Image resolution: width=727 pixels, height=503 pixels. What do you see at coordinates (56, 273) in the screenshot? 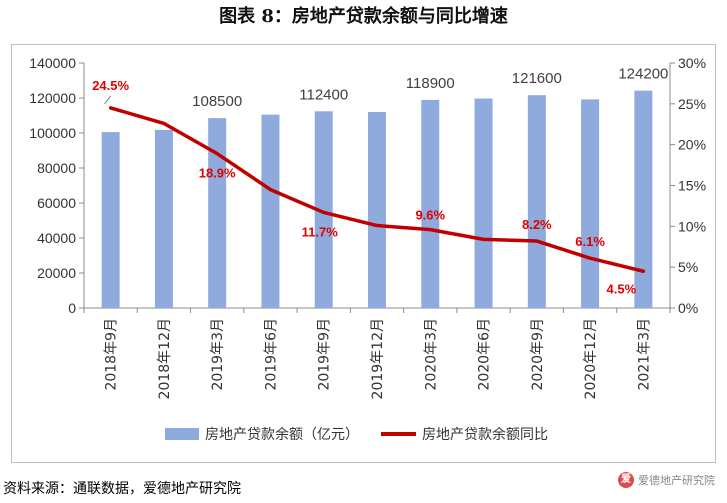
I see `left-tick-label: 20000` at bounding box center [56, 273].